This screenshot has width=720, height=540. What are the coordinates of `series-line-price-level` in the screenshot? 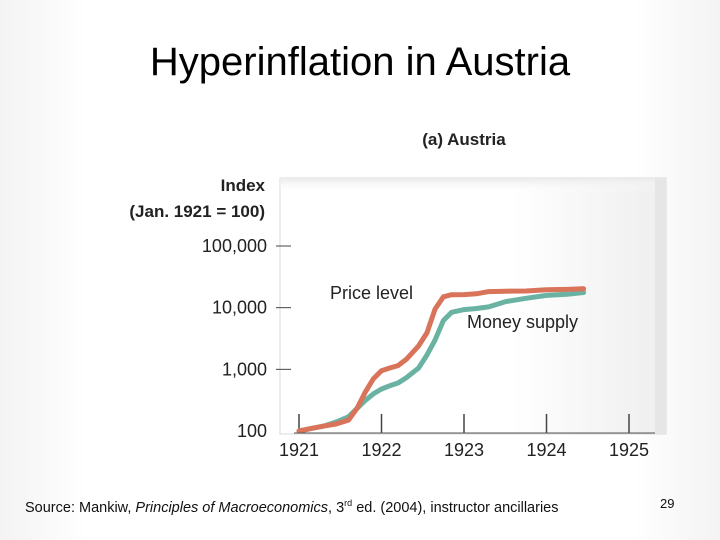 It's located at (441, 360).